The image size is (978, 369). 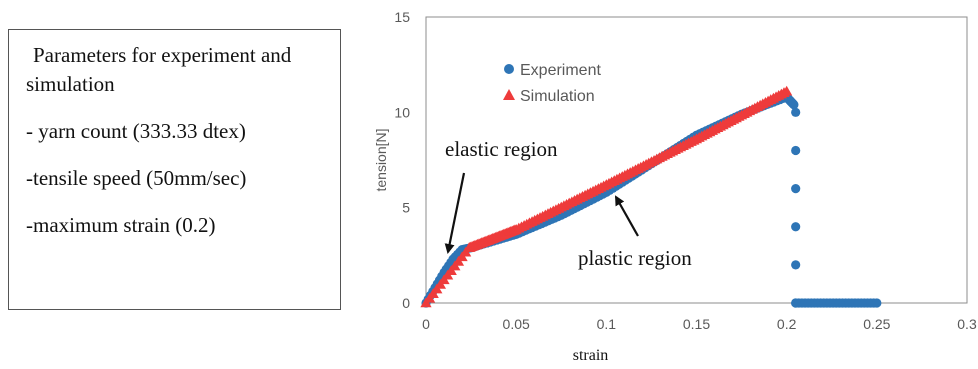 I want to click on parameter-yarn-count: - yarn count (333.33 dtex), so click(x=136, y=131).